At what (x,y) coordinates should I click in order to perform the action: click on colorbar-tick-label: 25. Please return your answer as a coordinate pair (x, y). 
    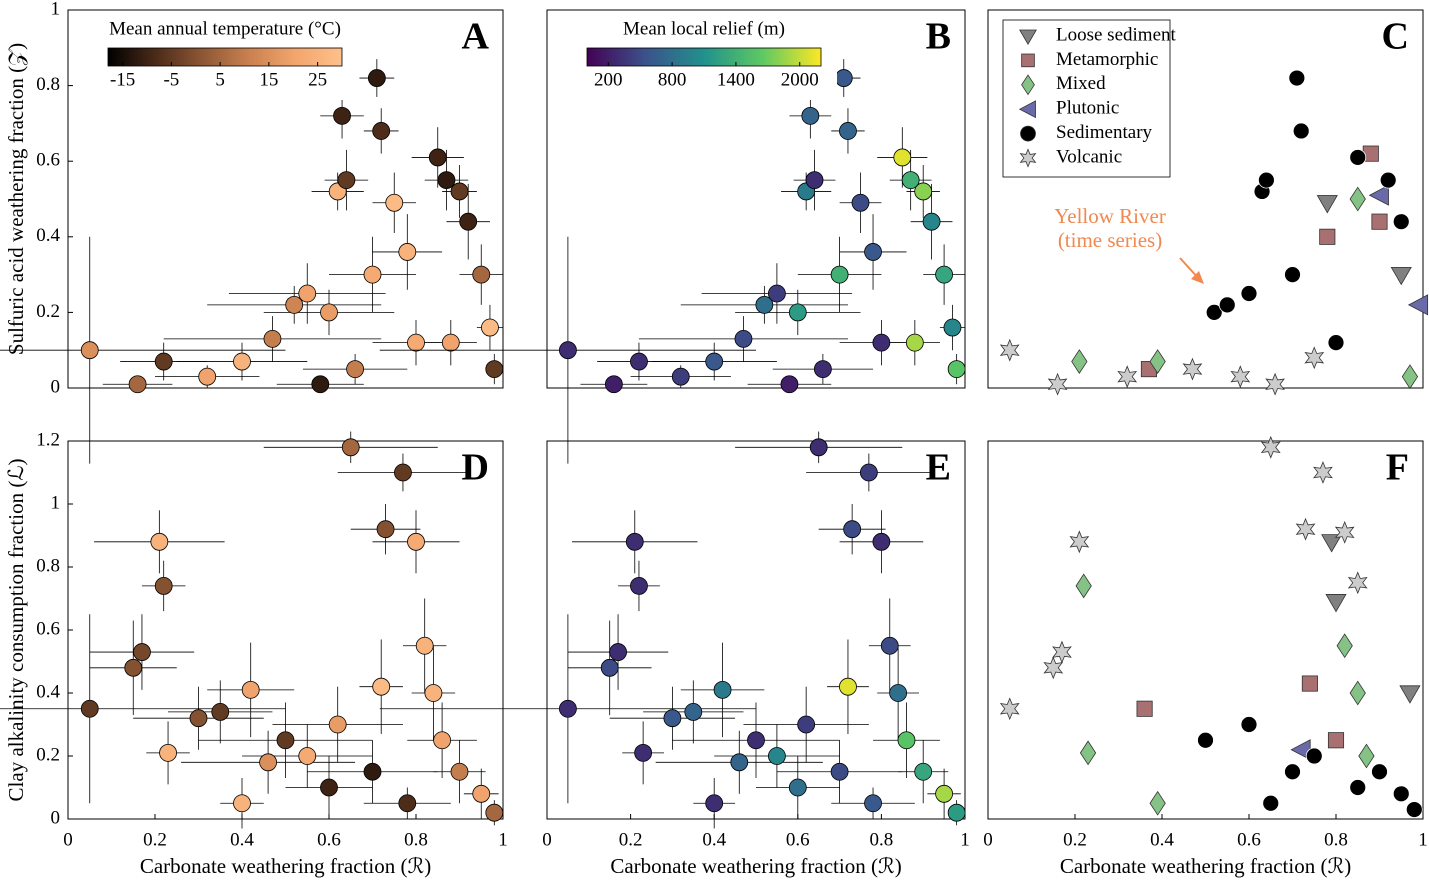
    Looking at the image, I should click on (317, 79).